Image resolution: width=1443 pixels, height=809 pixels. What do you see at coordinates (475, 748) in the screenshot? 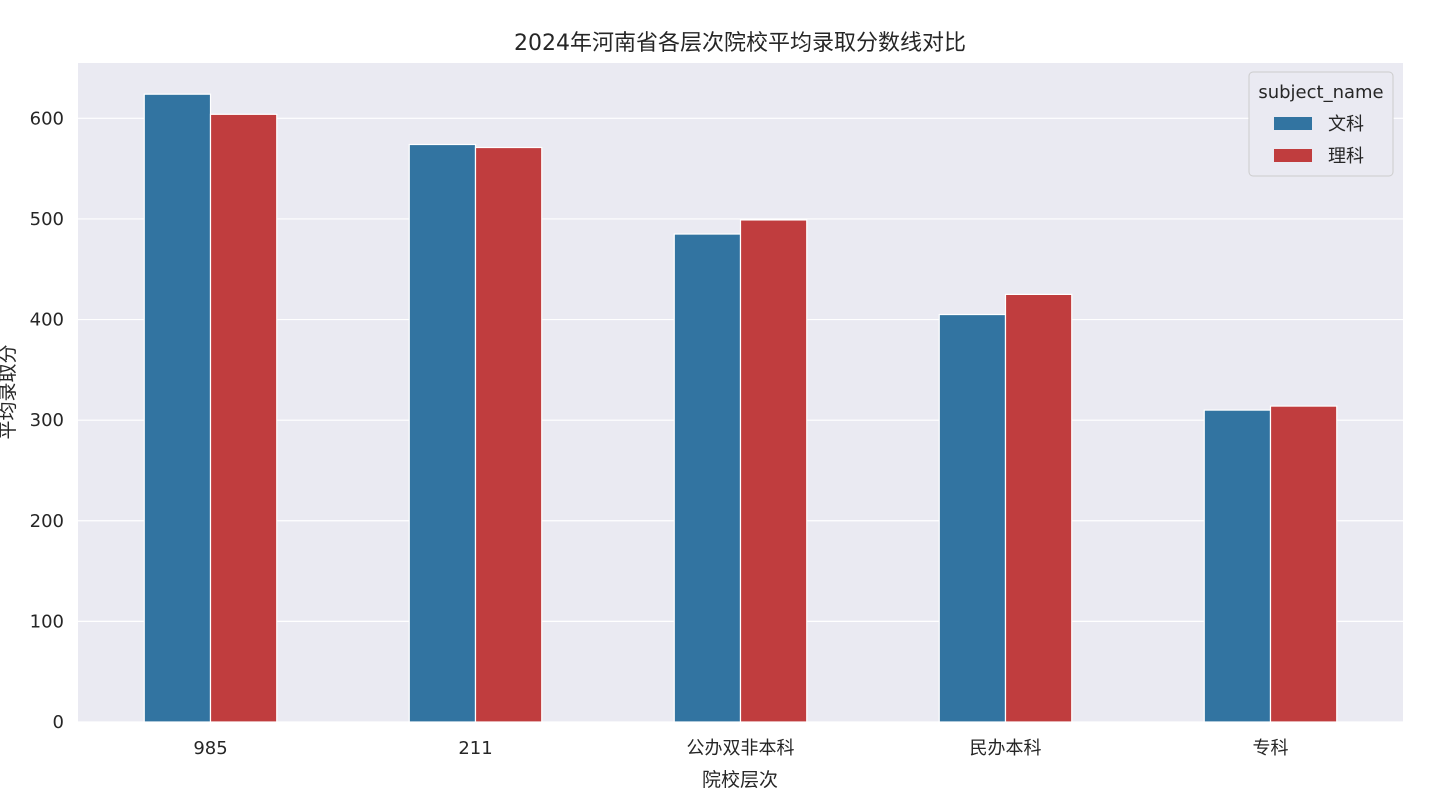
I see `x-tick-label: 211` at bounding box center [475, 748].